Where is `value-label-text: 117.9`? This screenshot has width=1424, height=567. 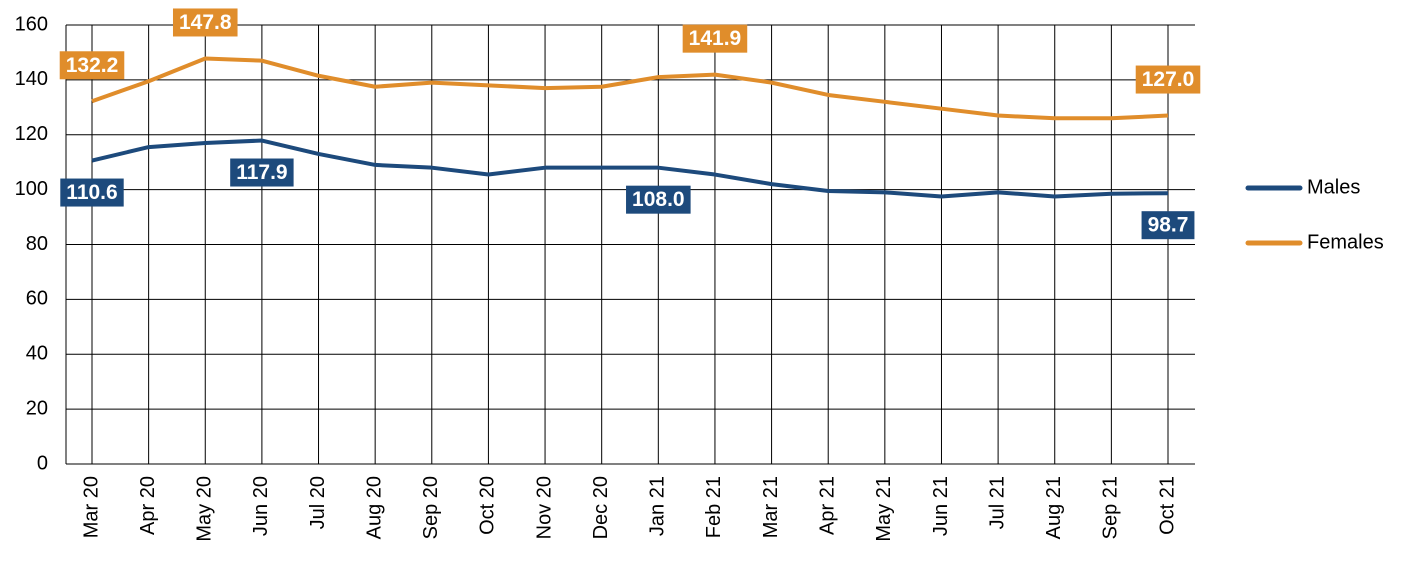
value-label-text: 117.9 is located at coordinates (261, 172).